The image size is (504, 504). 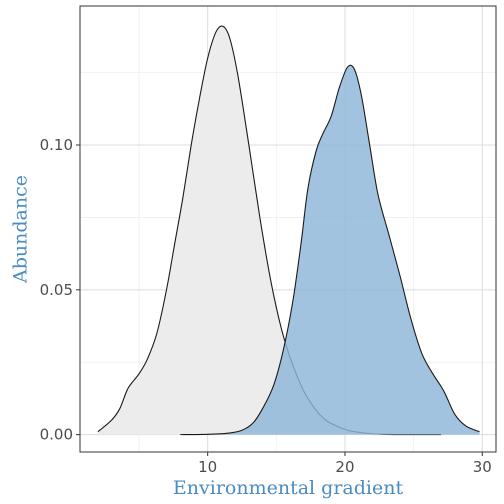 I want to click on y-axis-title: Abundance, so click(x=21, y=229).